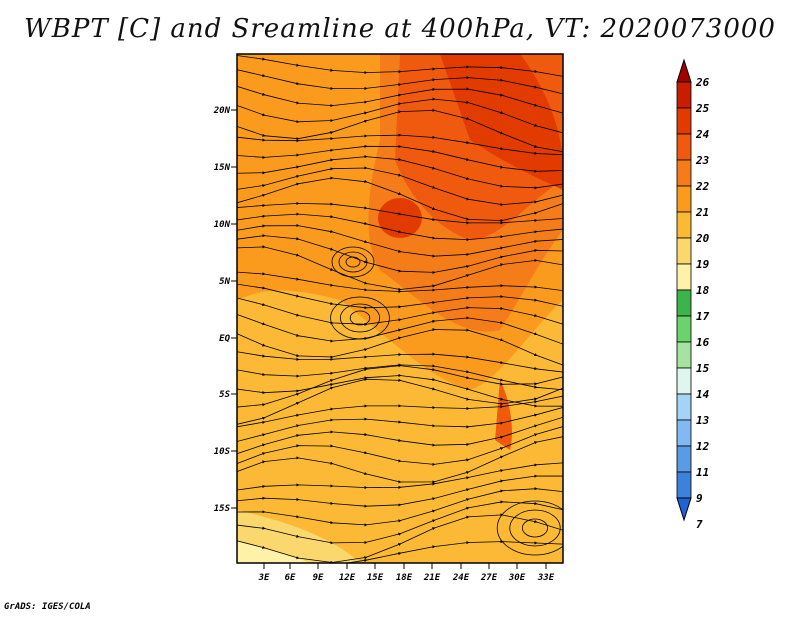 The width and height of the screenshot is (800, 618). What do you see at coordinates (375, 578) in the screenshot?
I see `lon-tick-label: 15E` at bounding box center [375, 578].